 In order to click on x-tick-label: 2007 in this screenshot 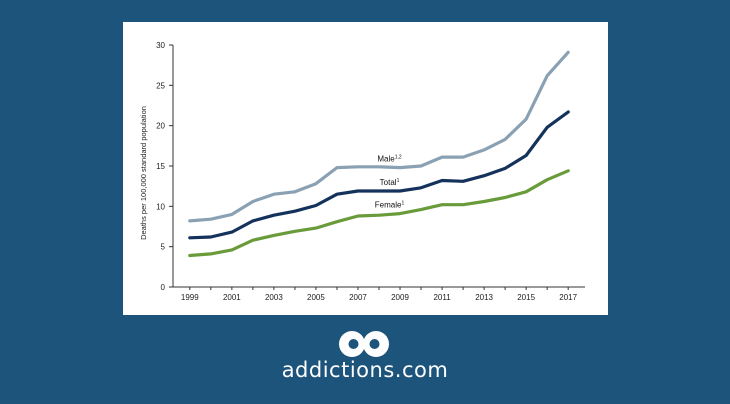, I will do `click(358, 297)`.